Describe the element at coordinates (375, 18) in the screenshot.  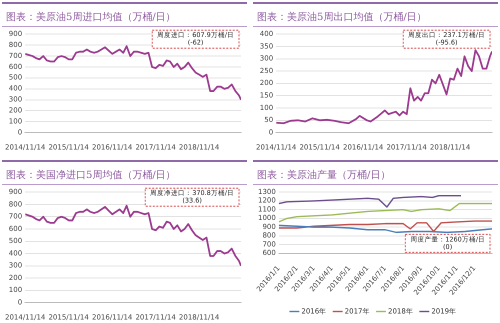
I see `chart-title: 图表：美原油5周出口均值（万桶/日）` at that location.